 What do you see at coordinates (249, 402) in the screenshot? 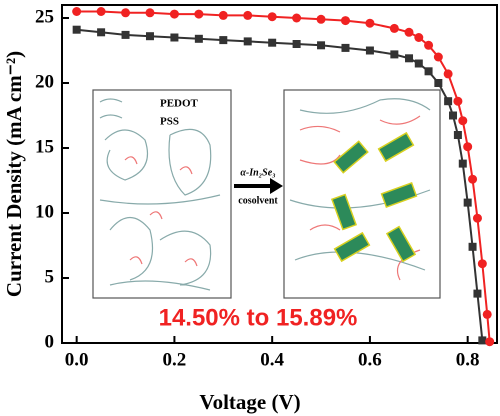
I see `x-axis-label: Voltage (V)` at bounding box center [249, 402].